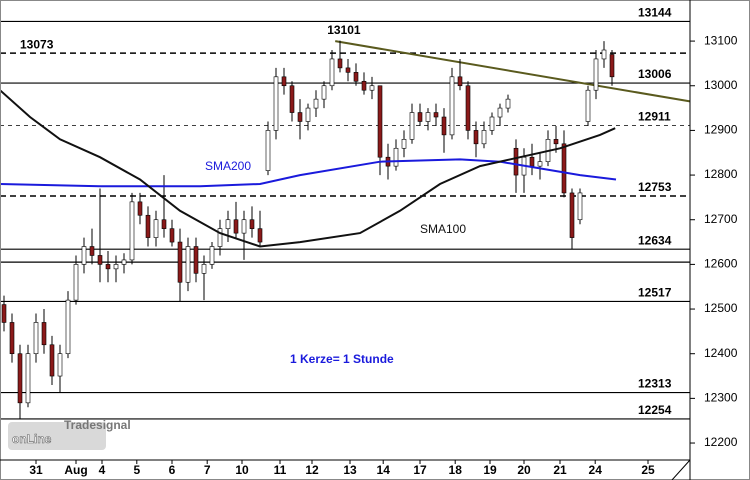 The image size is (750, 480). Describe the element at coordinates (490, 470) in the screenshot. I see `x-tick-label: 19` at that location.